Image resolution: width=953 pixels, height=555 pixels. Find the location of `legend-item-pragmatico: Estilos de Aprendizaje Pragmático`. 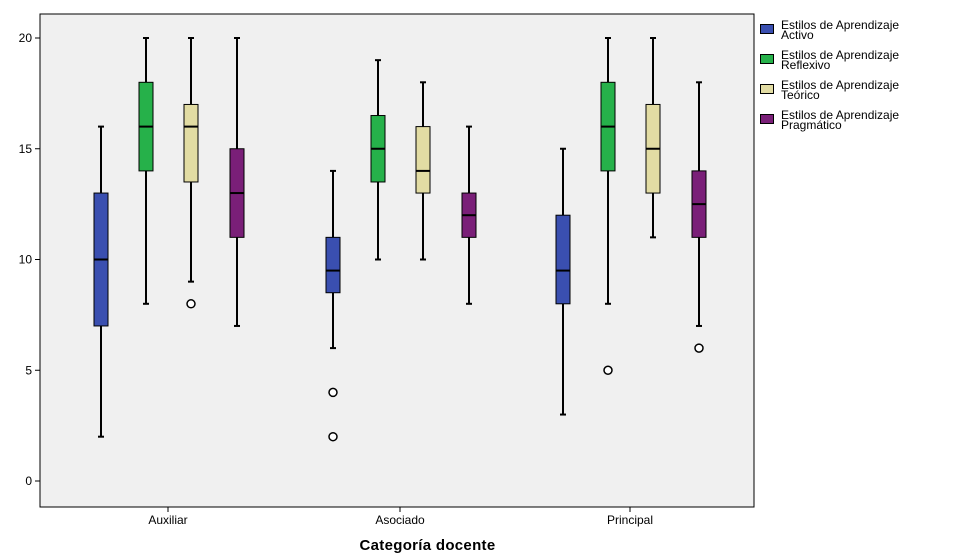

legend-item-pragmatico: Estilos de Aprendizaje Pragmático is located at coordinates (856, 124).